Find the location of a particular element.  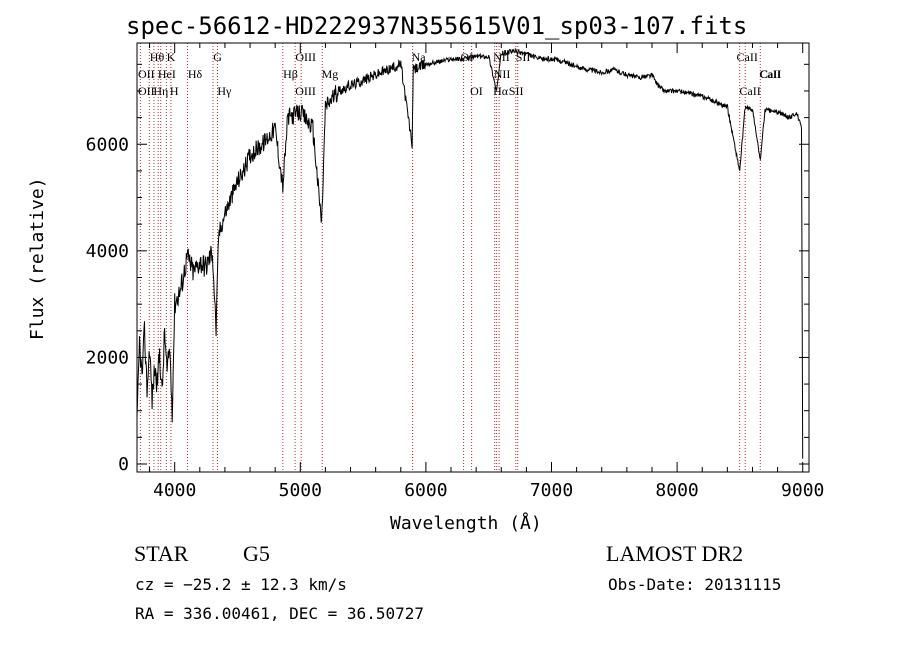

line-label: HeI is located at coordinates (167, 74).